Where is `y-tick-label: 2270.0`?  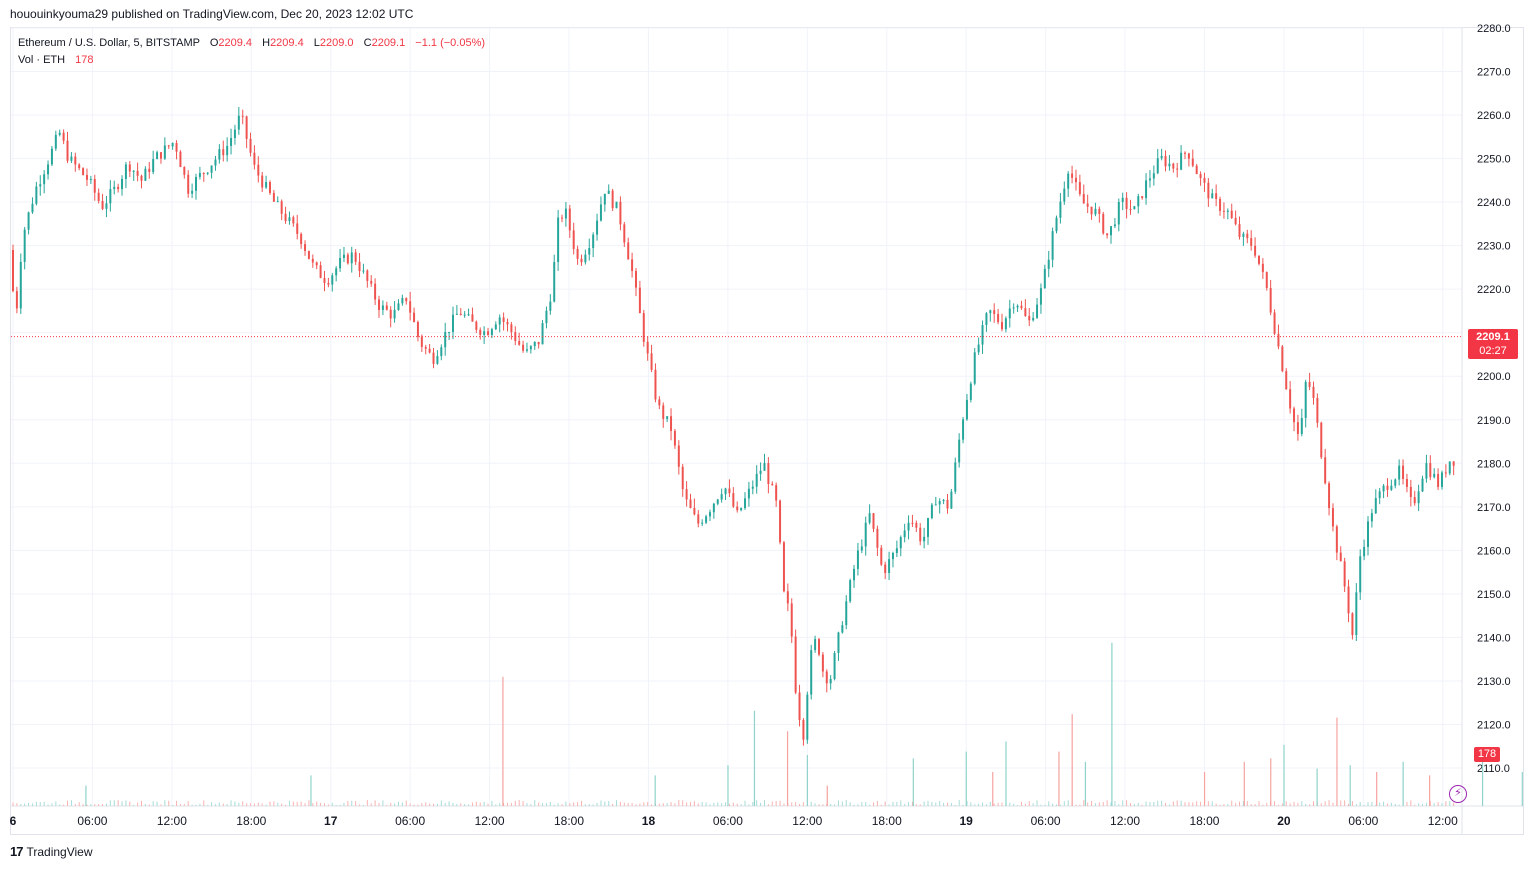
y-tick-label: 2270.0 is located at coordinates (1494, 73).